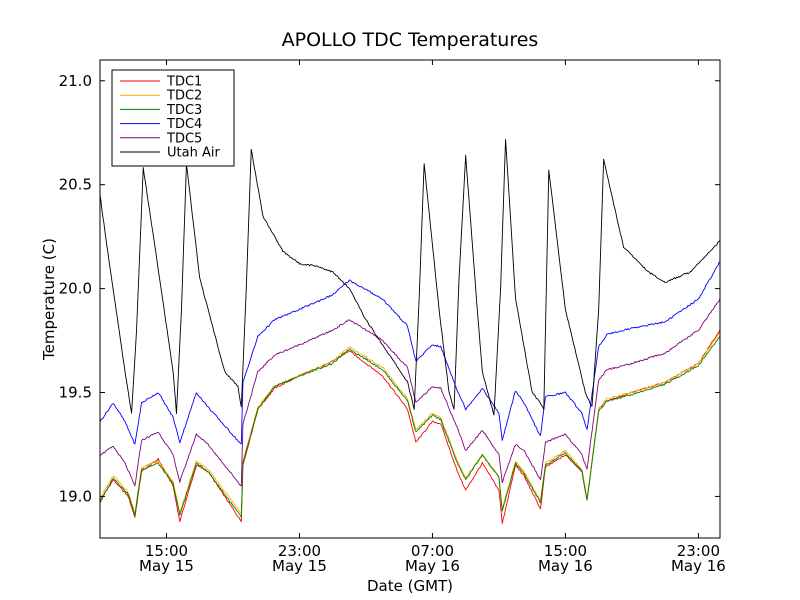  What do you see at coordinates (410, 40) in the screenshot?
I see `chart-title: APOLLO TDC Temperatures` at bounding box center [410, 40].